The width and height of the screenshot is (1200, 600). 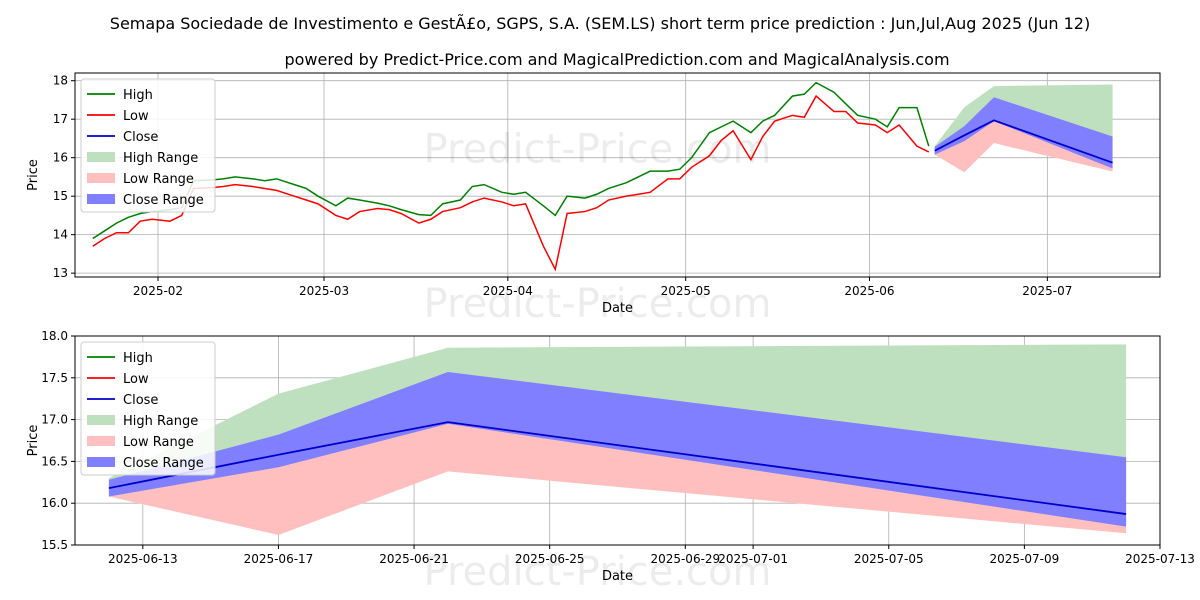 What do you see at coordinates (324, 291) in the screenshot?
I see `x-tick-label: 2025-03` at bounding box center [324, 291].